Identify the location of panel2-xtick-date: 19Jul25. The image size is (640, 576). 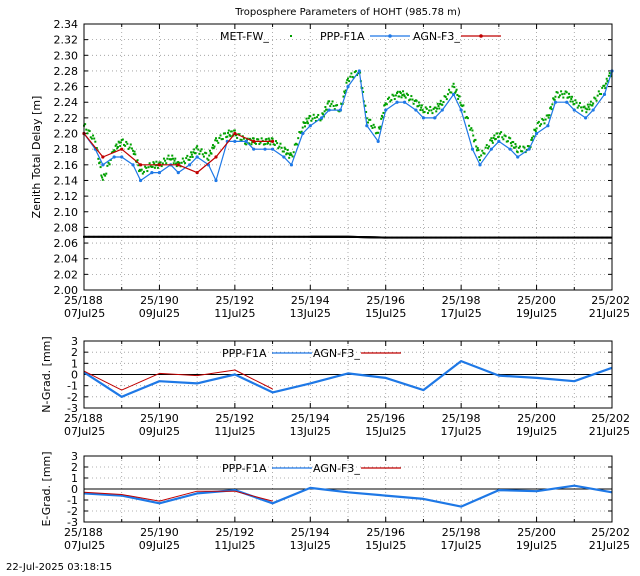
(536, 431).